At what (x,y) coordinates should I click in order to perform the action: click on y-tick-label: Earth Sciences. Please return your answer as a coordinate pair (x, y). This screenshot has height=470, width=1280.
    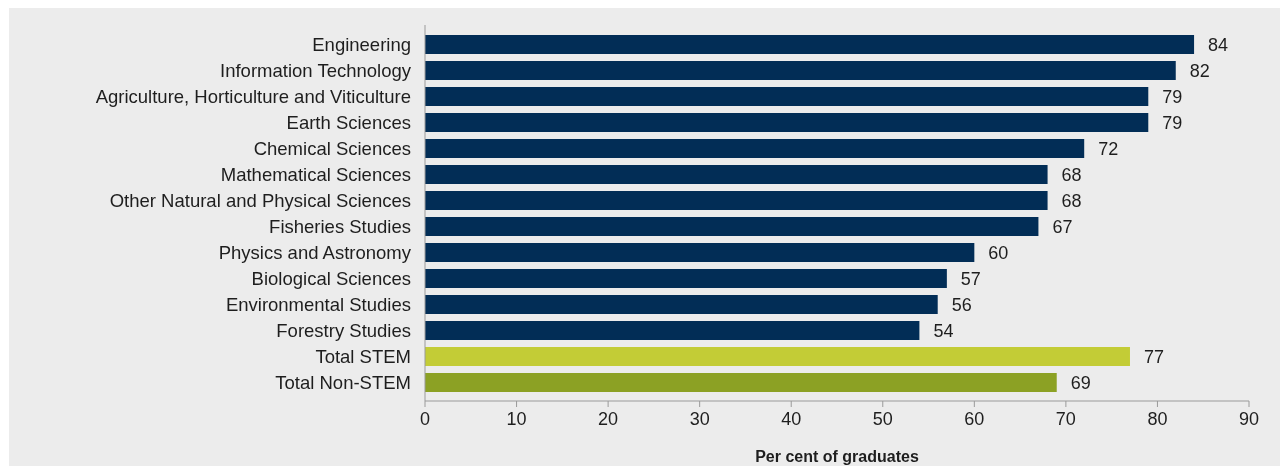
    Looking at the image, I should click on (348, 122).